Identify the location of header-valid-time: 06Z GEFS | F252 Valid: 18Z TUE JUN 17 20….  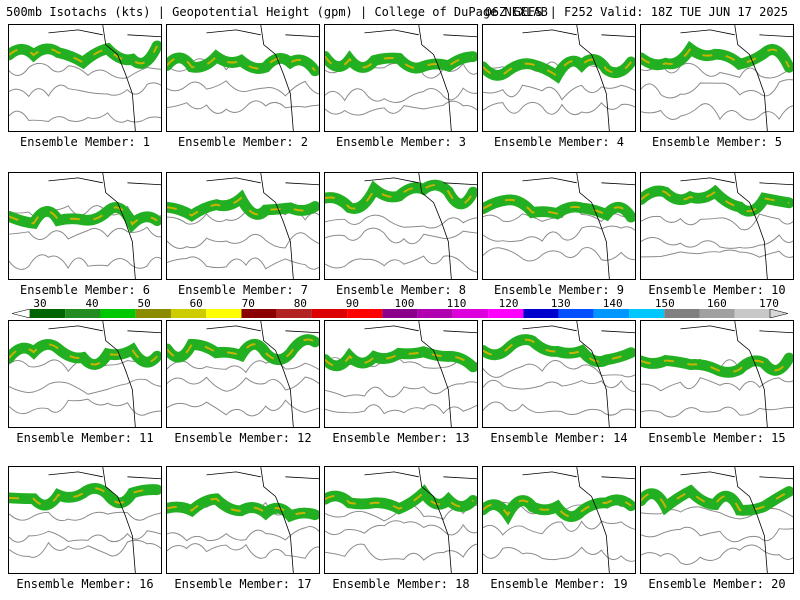
(636, 12).